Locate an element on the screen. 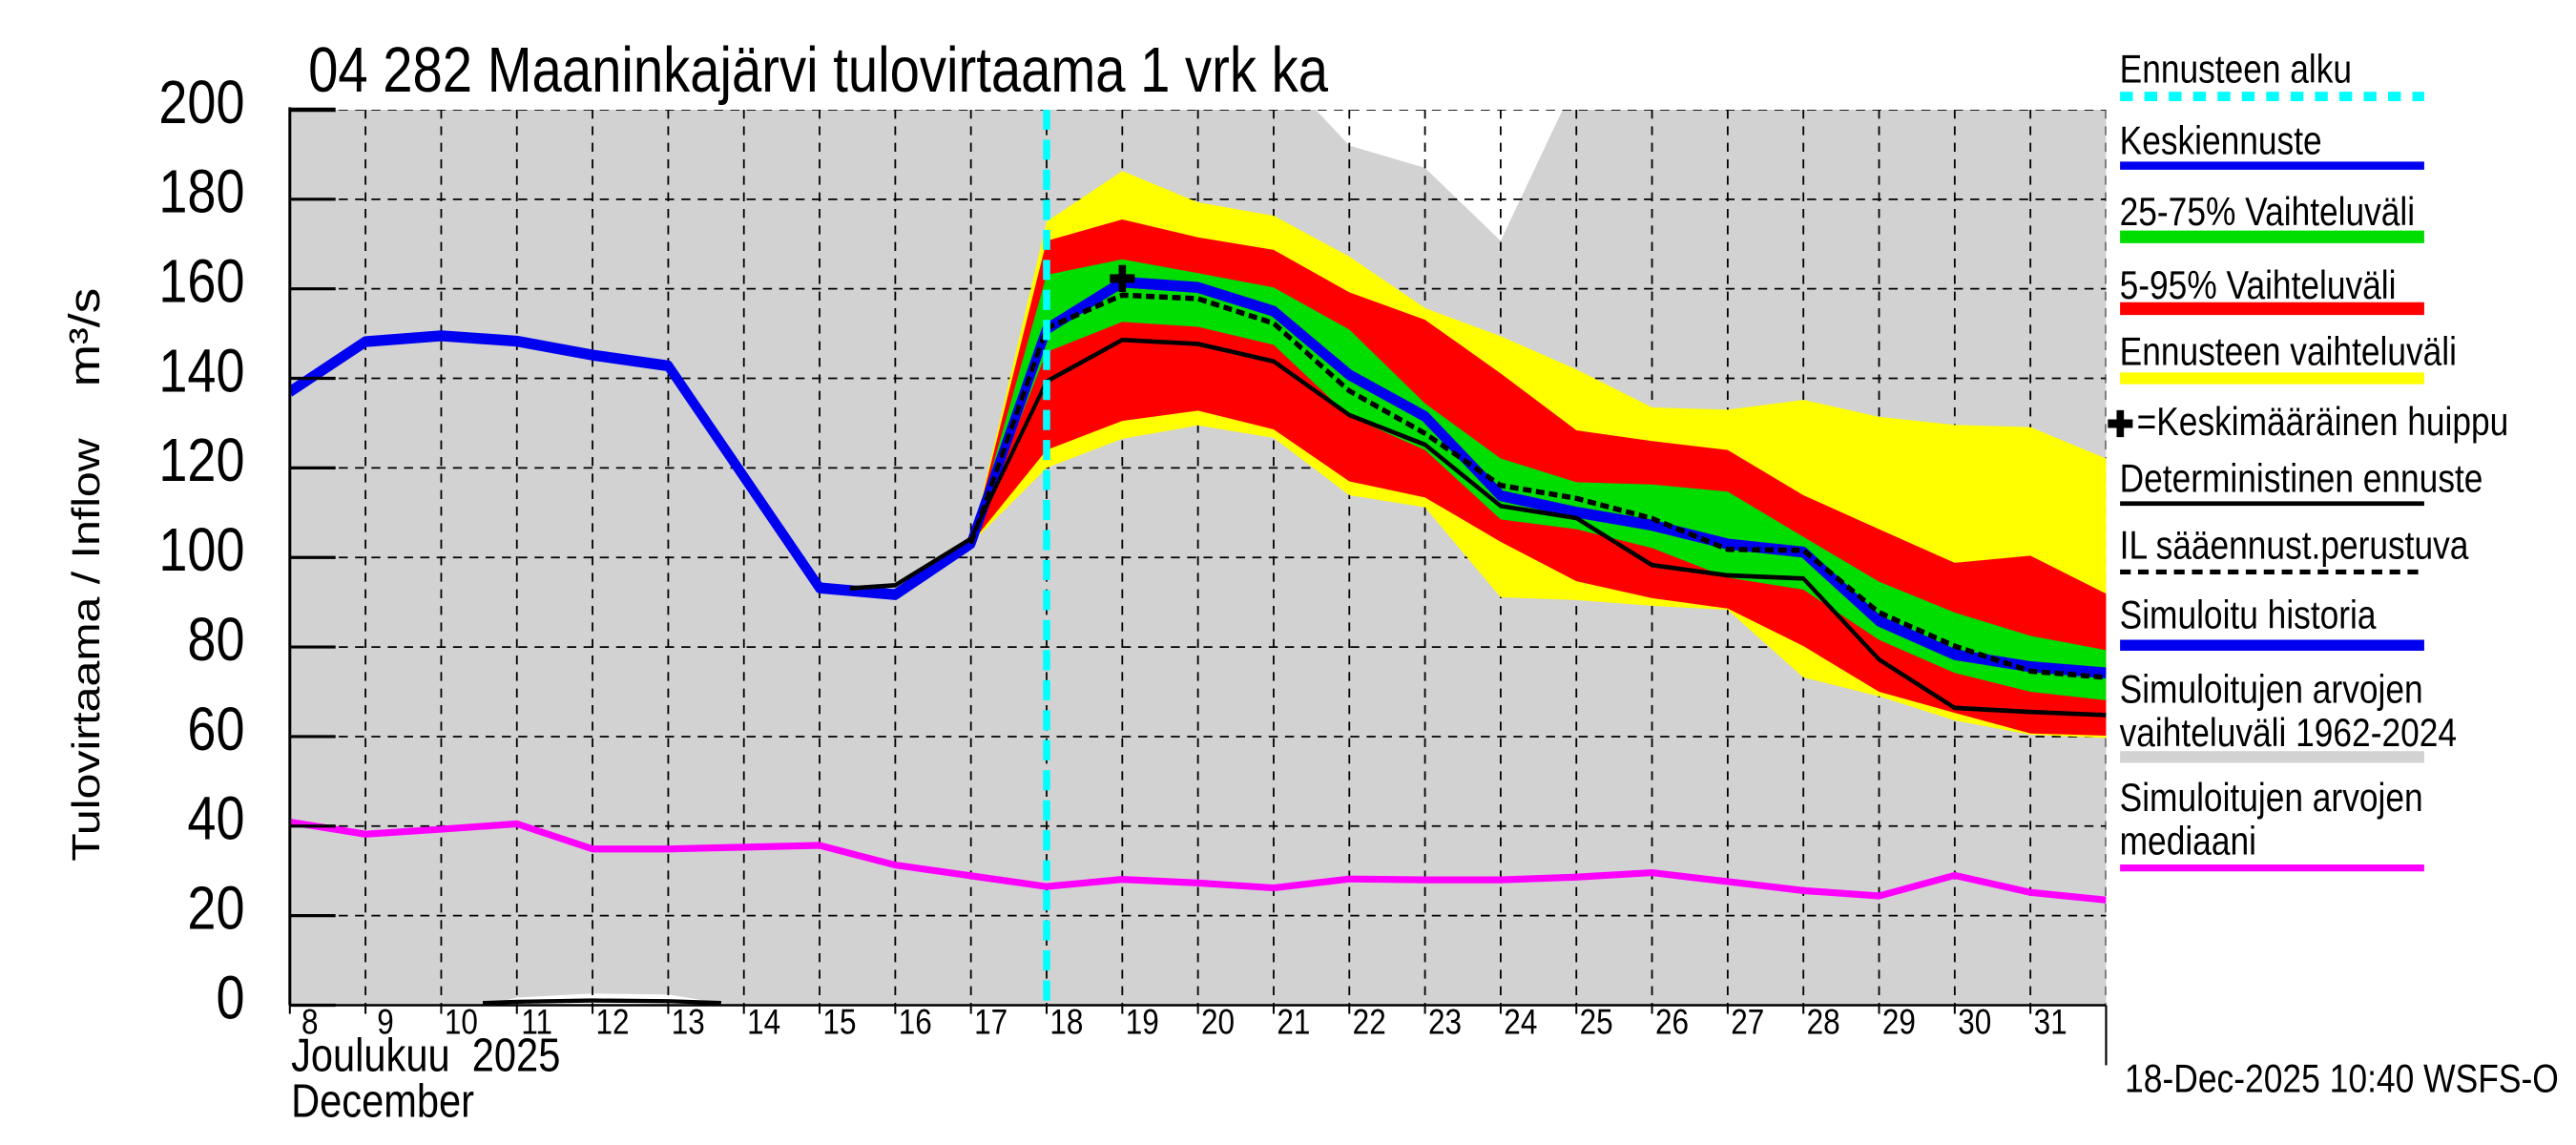 This screenshot has height=1145, width=2576. svg-text: vaihteluväli 1962-2024 is located at coordinates (2288, 733).